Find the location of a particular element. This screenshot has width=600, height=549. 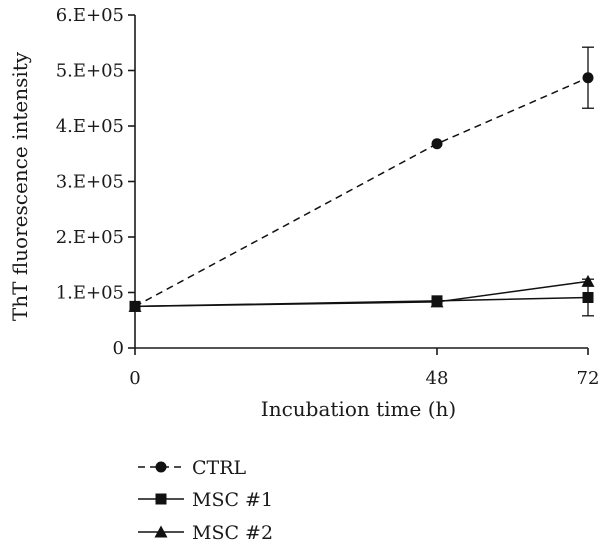

series-line is located at coordinates (361, 294).